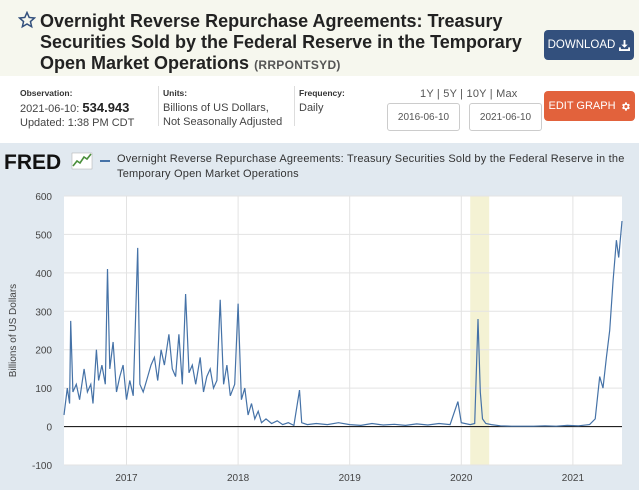 The height and width of the screenshot is (490, 639). I want to click on y-tick-label: 200, so click(43, 351).